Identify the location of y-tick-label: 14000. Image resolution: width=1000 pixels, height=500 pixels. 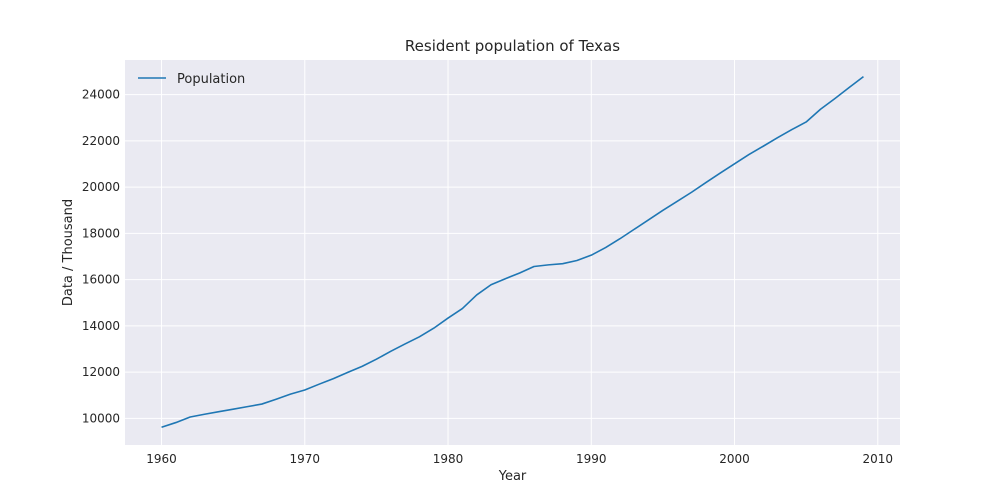
(101, 326).